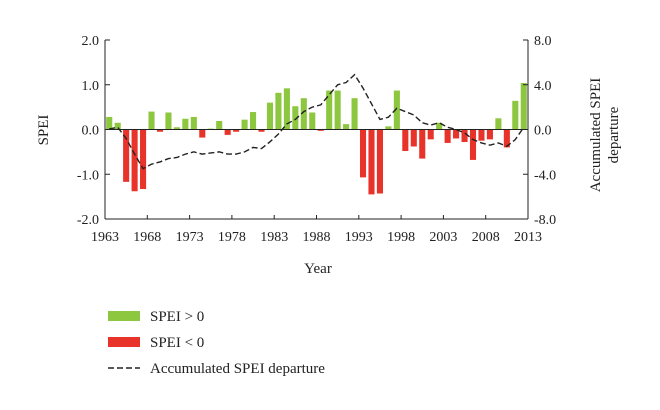 The height and width of the screenshot is (410, 660). Describe the element at coordinates (379, 161) in the screenshot. I see `bar-1996` at that location.